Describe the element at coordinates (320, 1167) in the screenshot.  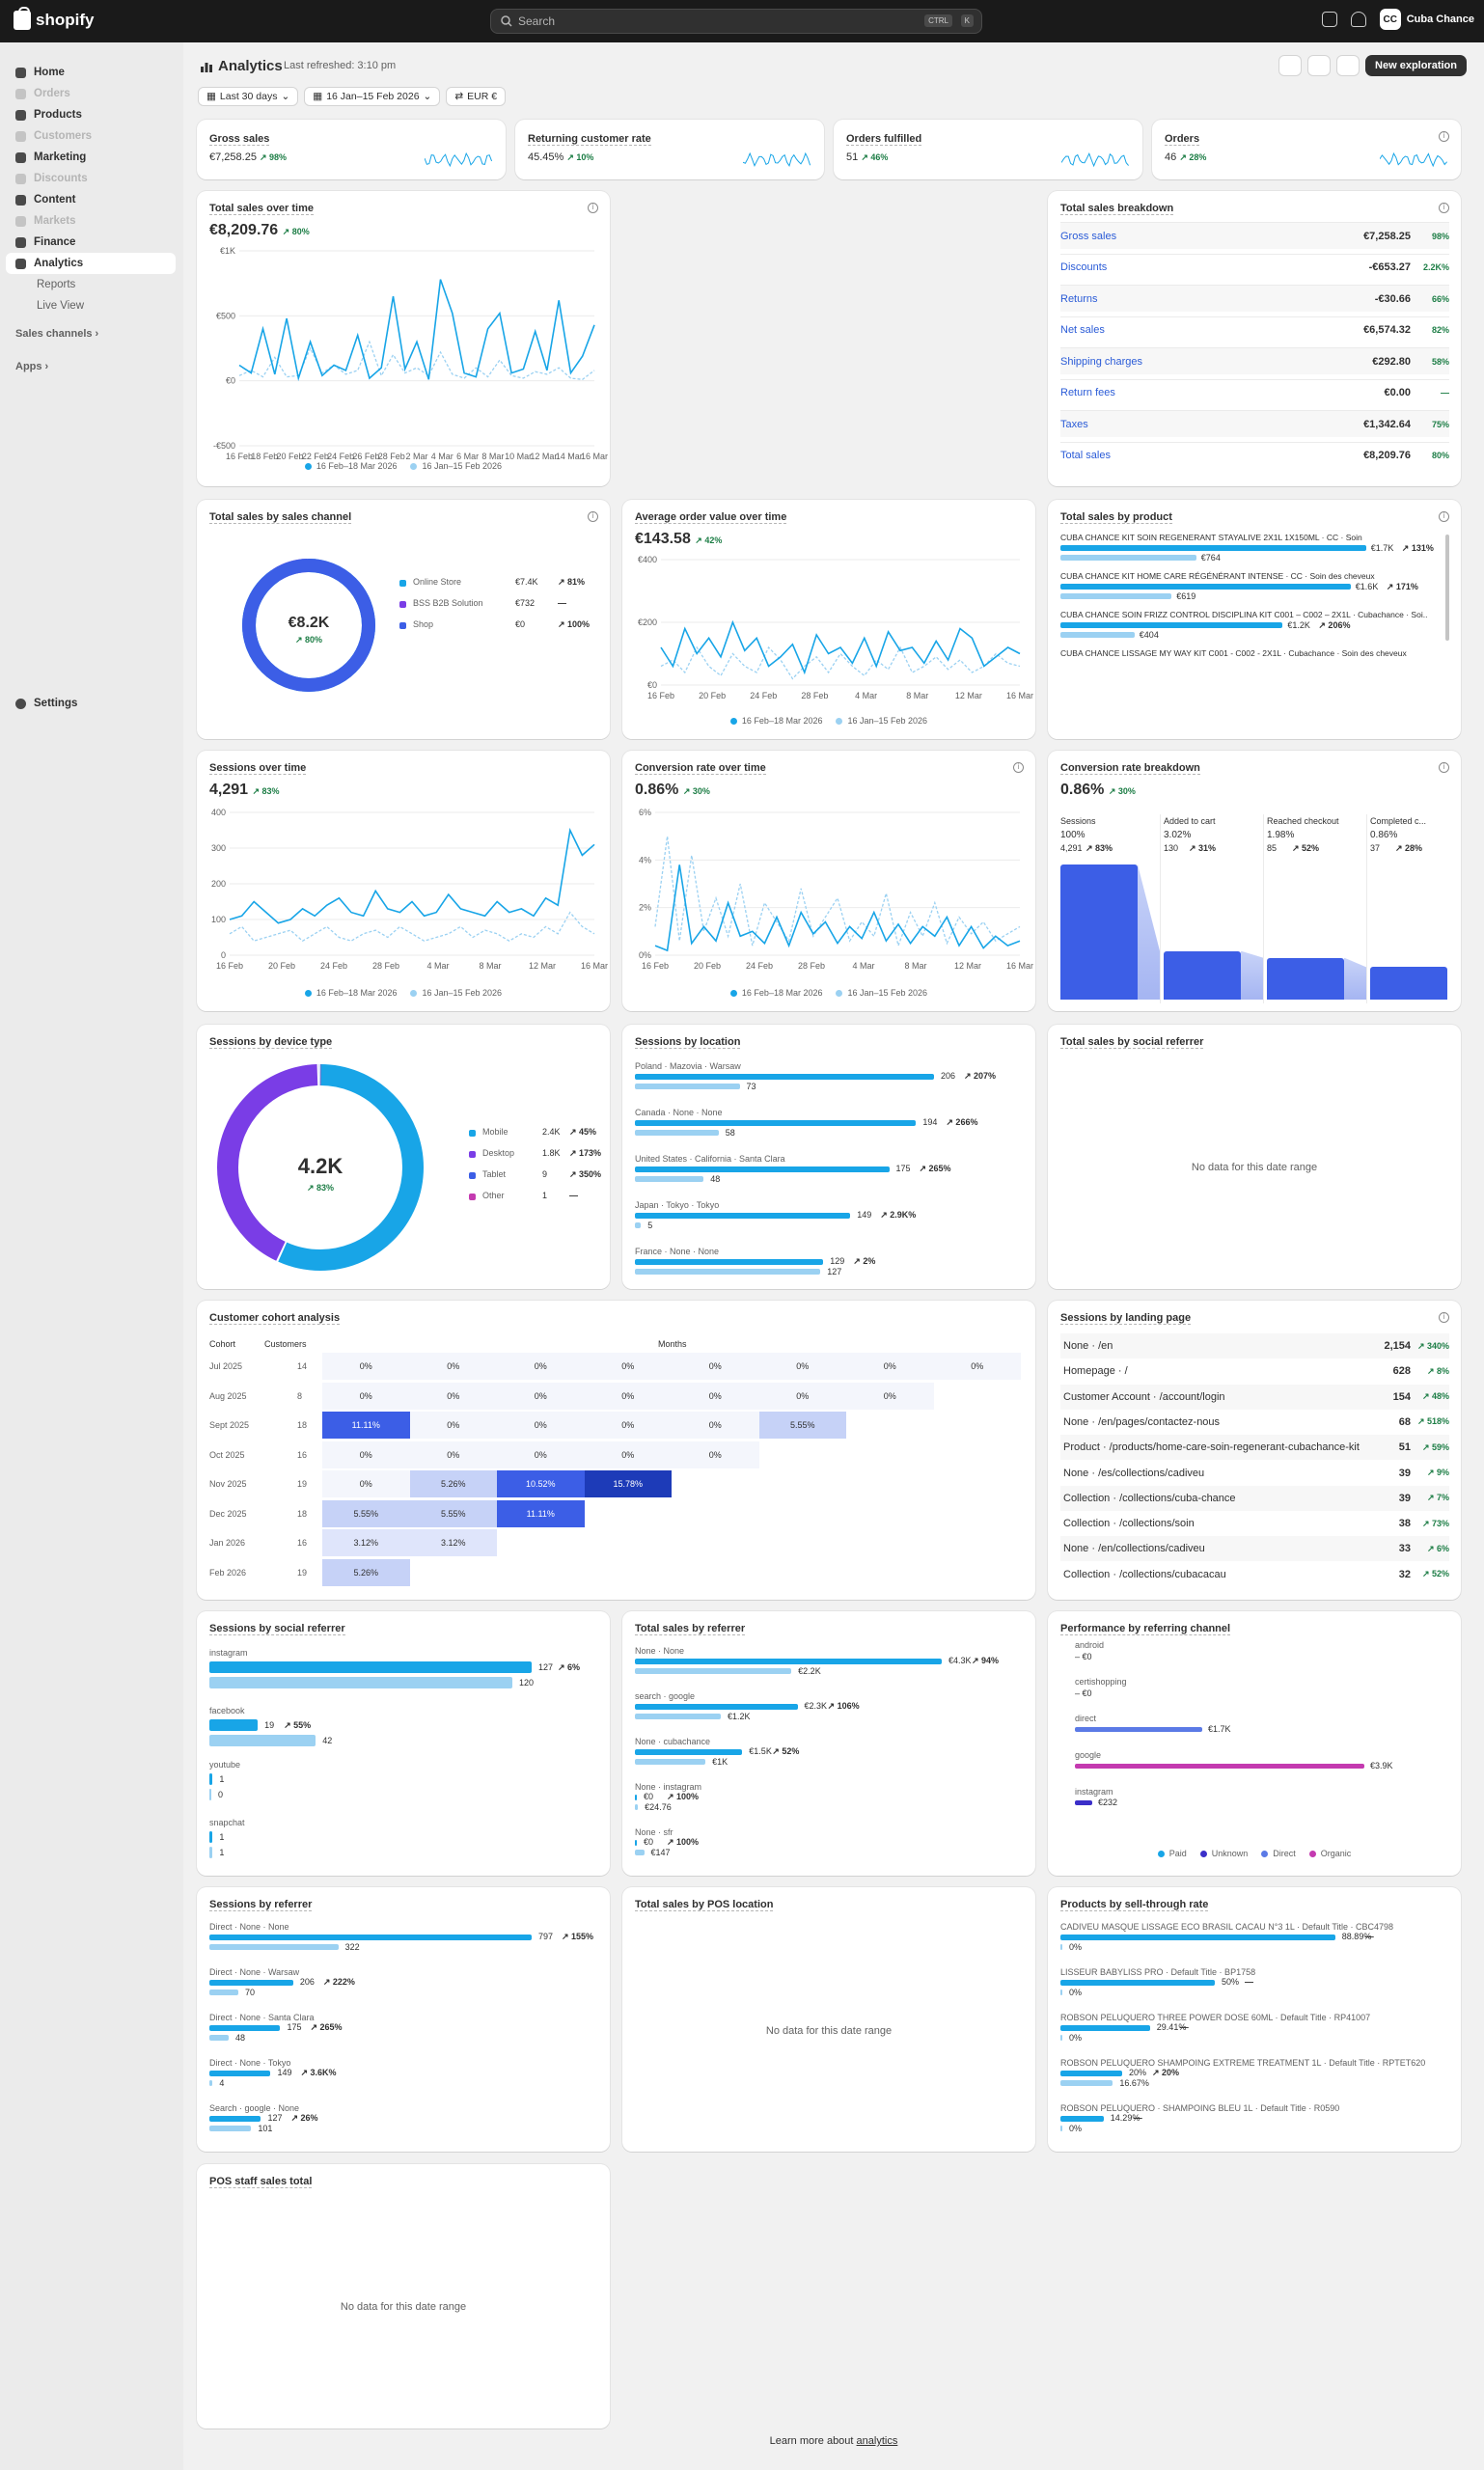
I see `donut-slice` at that location.